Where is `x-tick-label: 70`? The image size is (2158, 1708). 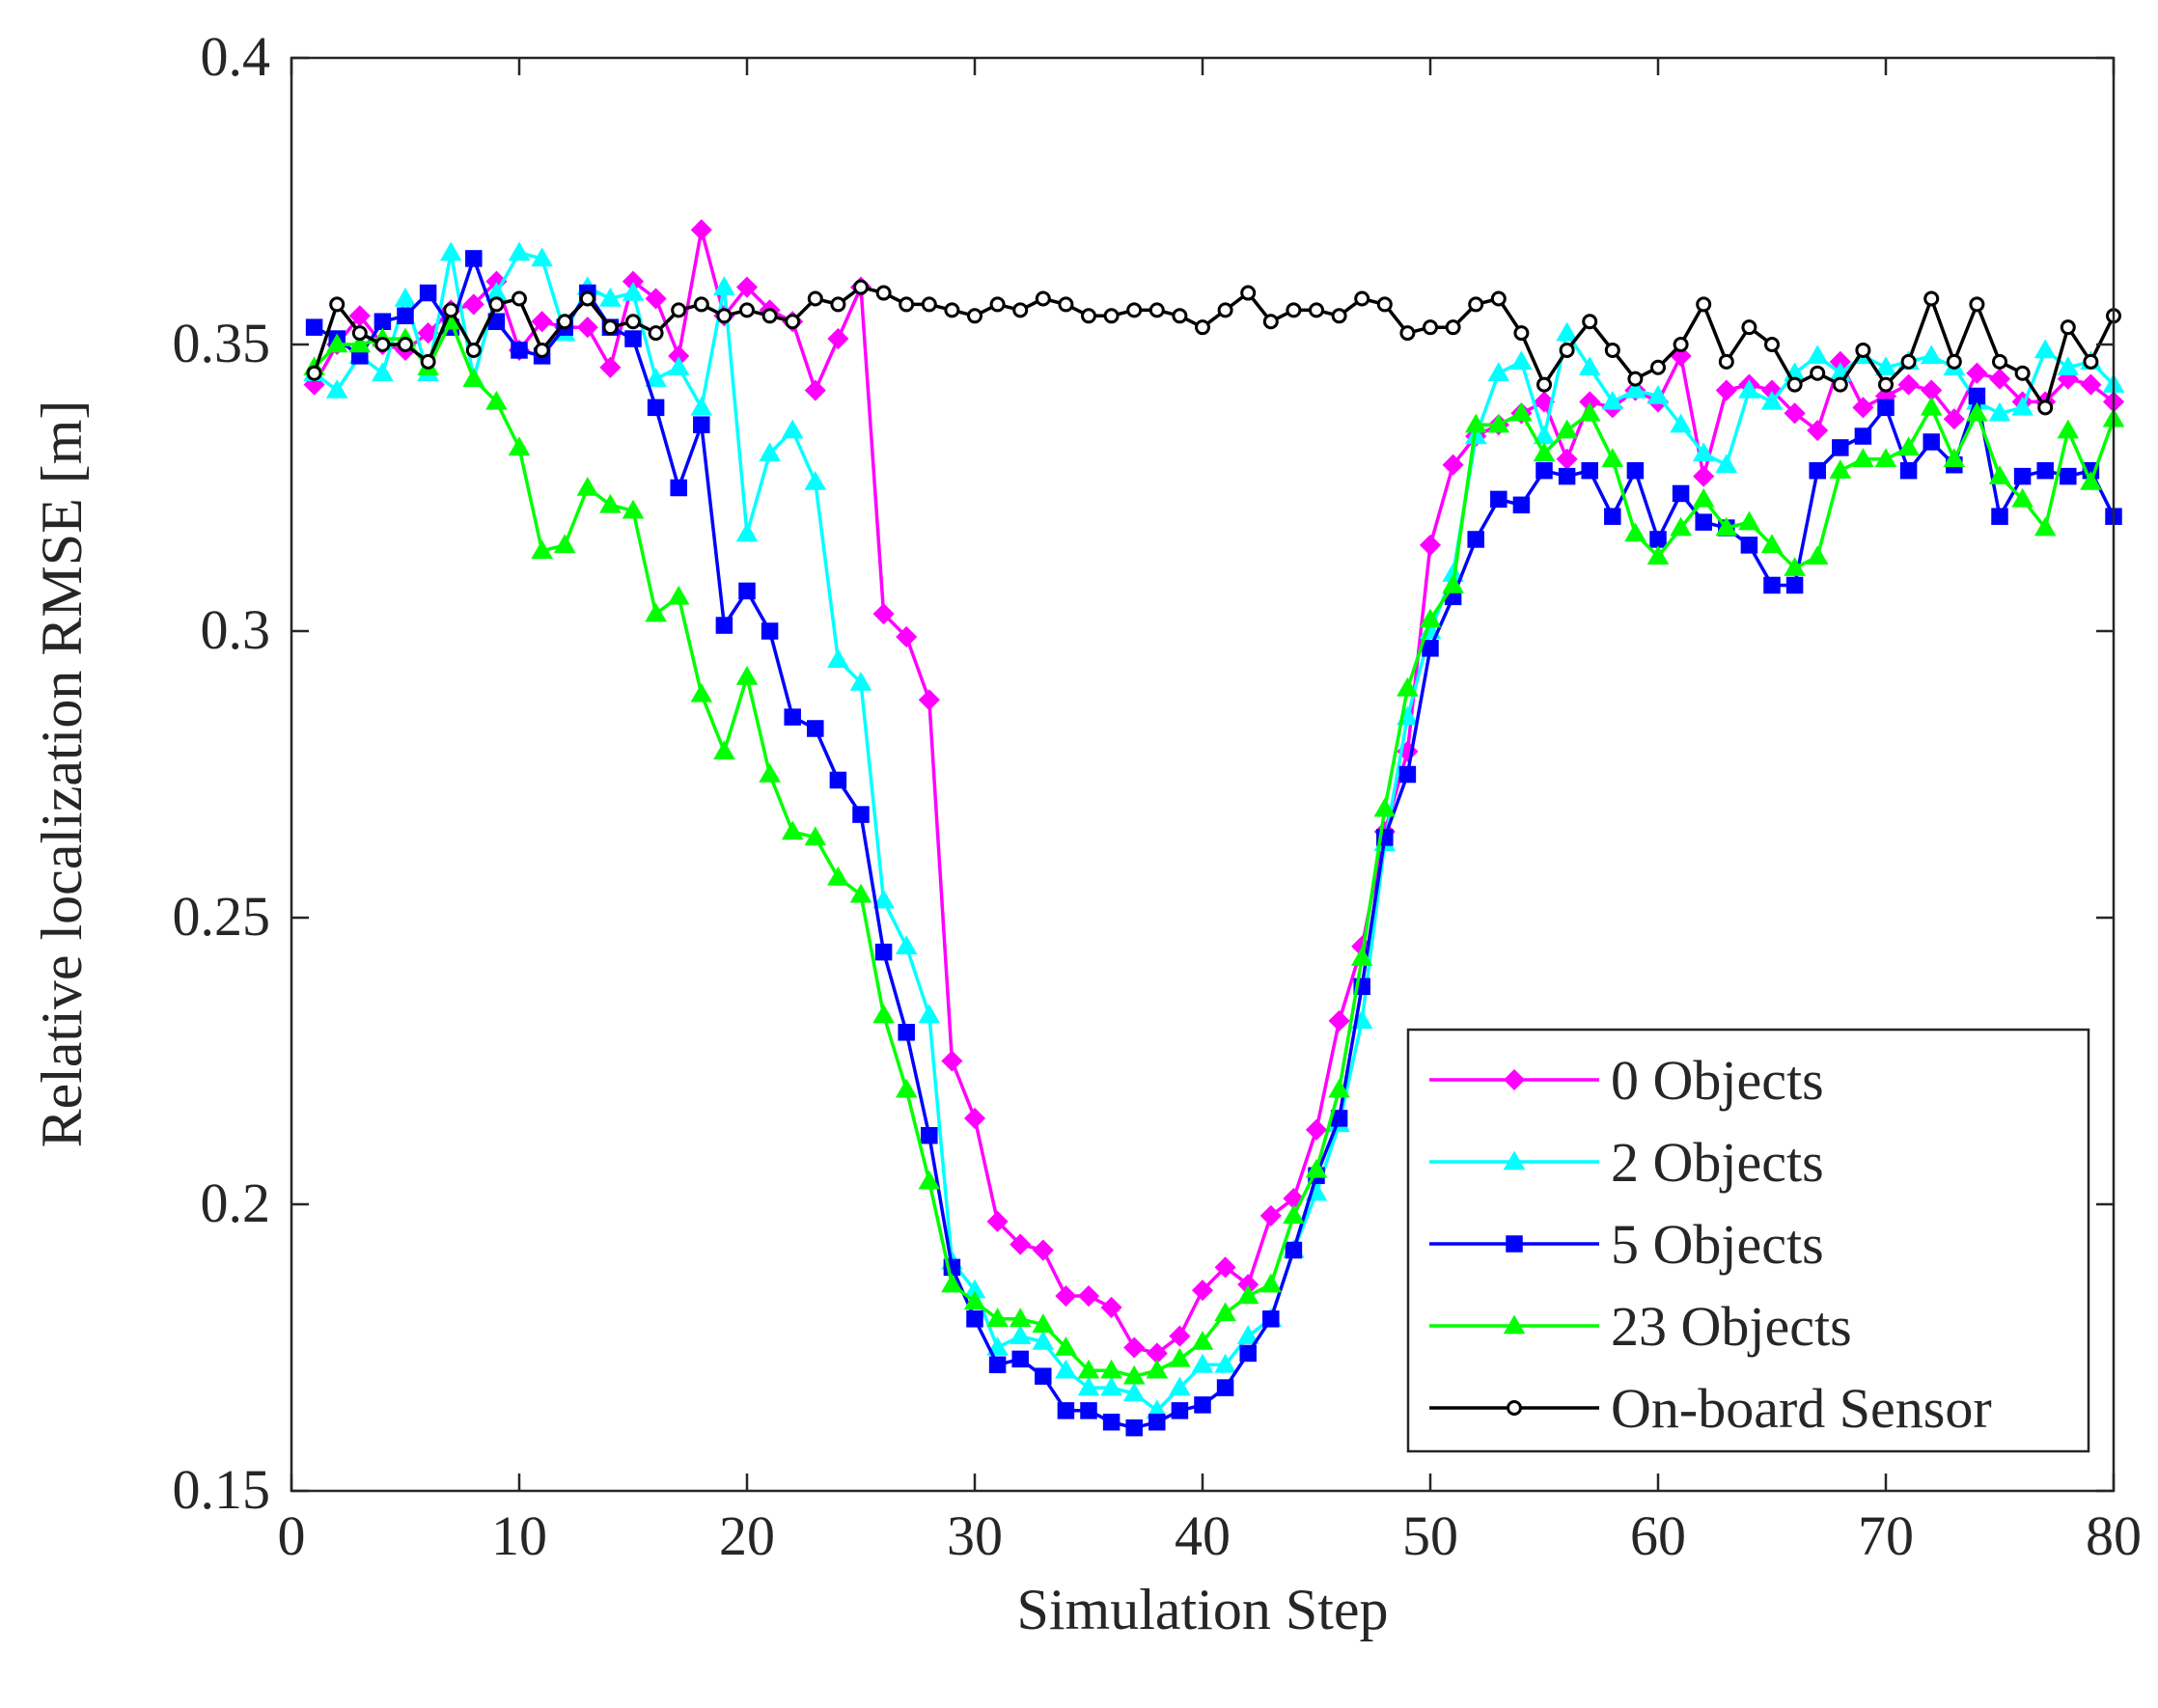
x-tick-label: 70 is located at coordinates (1886, 1535).